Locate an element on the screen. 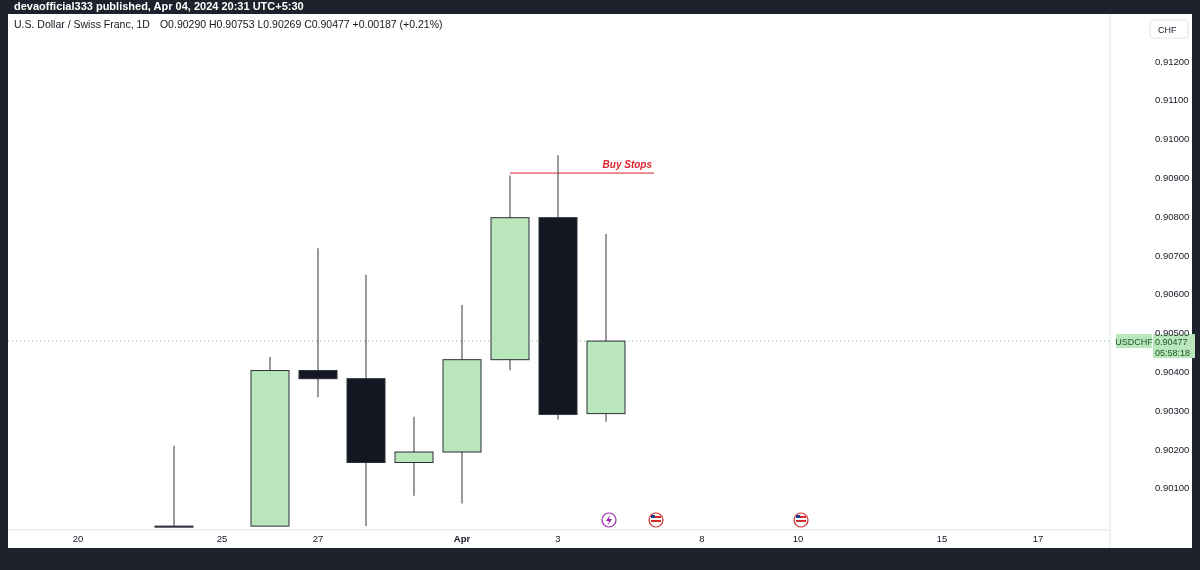 This screenshot has height=570, width=1200. y-axis-title: CHF is located at coordinates (1167, 30).